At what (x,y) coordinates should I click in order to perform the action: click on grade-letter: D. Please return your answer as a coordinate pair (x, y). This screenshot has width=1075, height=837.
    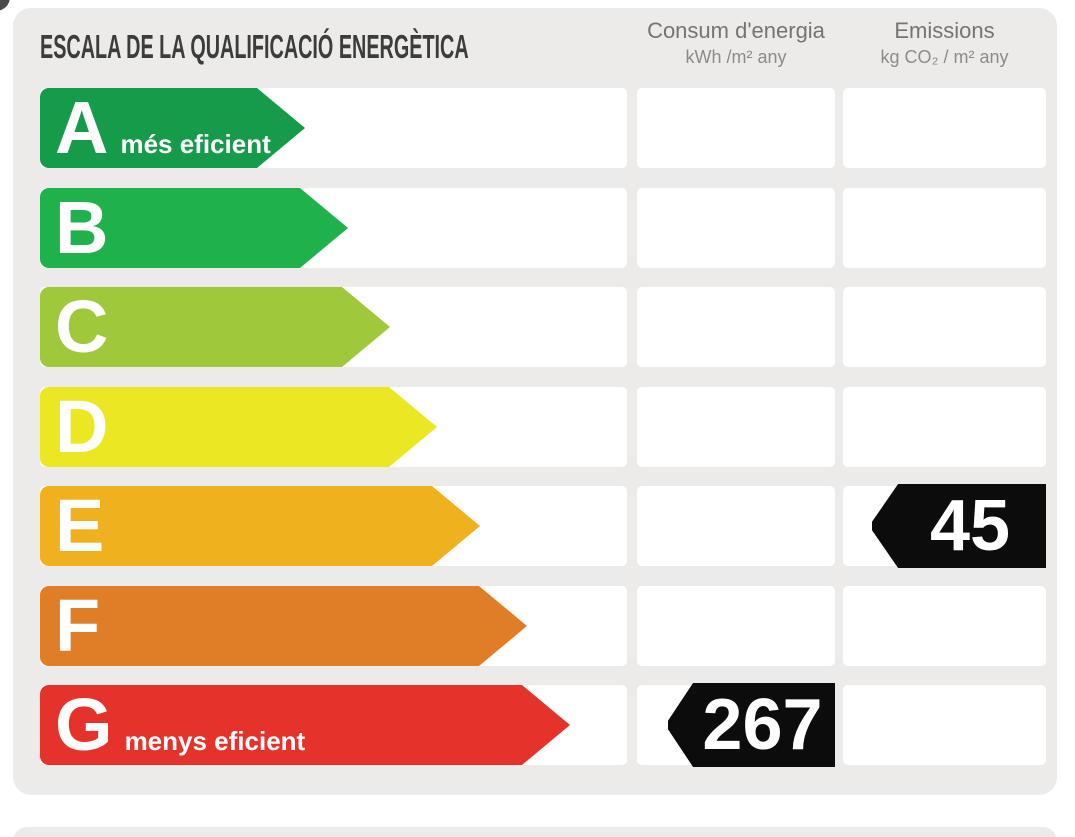
    Looking at the image, I should click on (82, 426).